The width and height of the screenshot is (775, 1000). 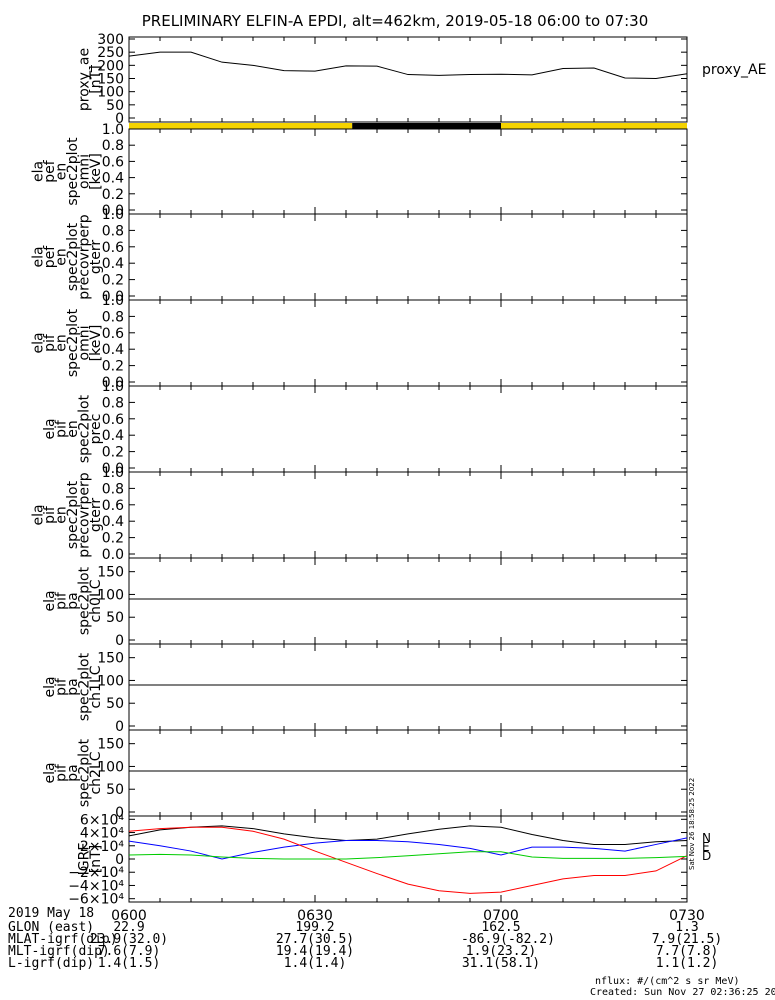 I want to click on ephem-value: 1.4(1.5), so click(x=129, y=963).